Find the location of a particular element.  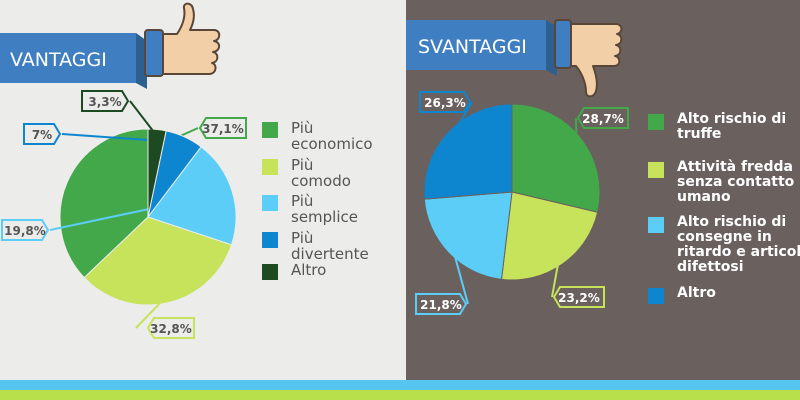

svantaggi-banner: SVANTAGGI is located at coordinates (481, 48).